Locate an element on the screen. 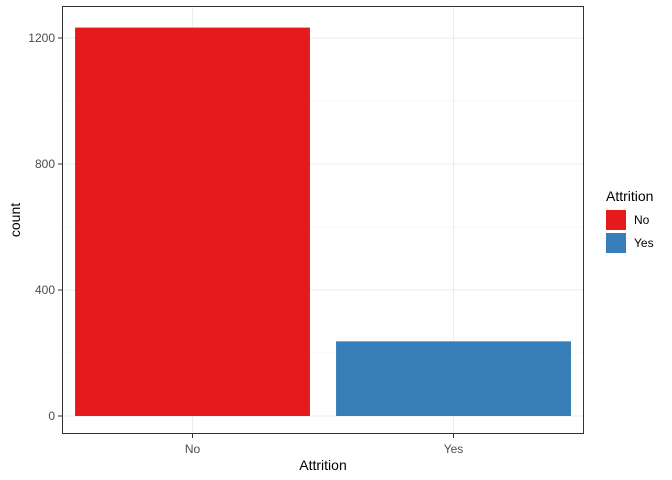  legend-key-yes is located at coordinates (616, 243).